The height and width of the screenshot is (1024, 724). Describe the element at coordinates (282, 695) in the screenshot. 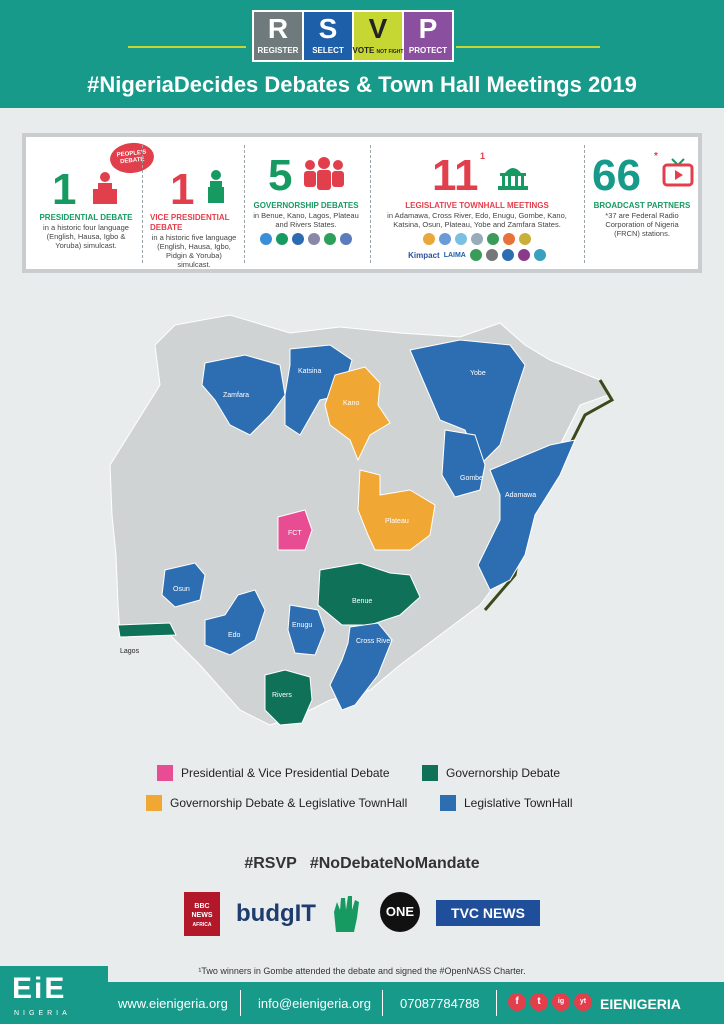

I see `map-label-rivers: Rivers` at that location.